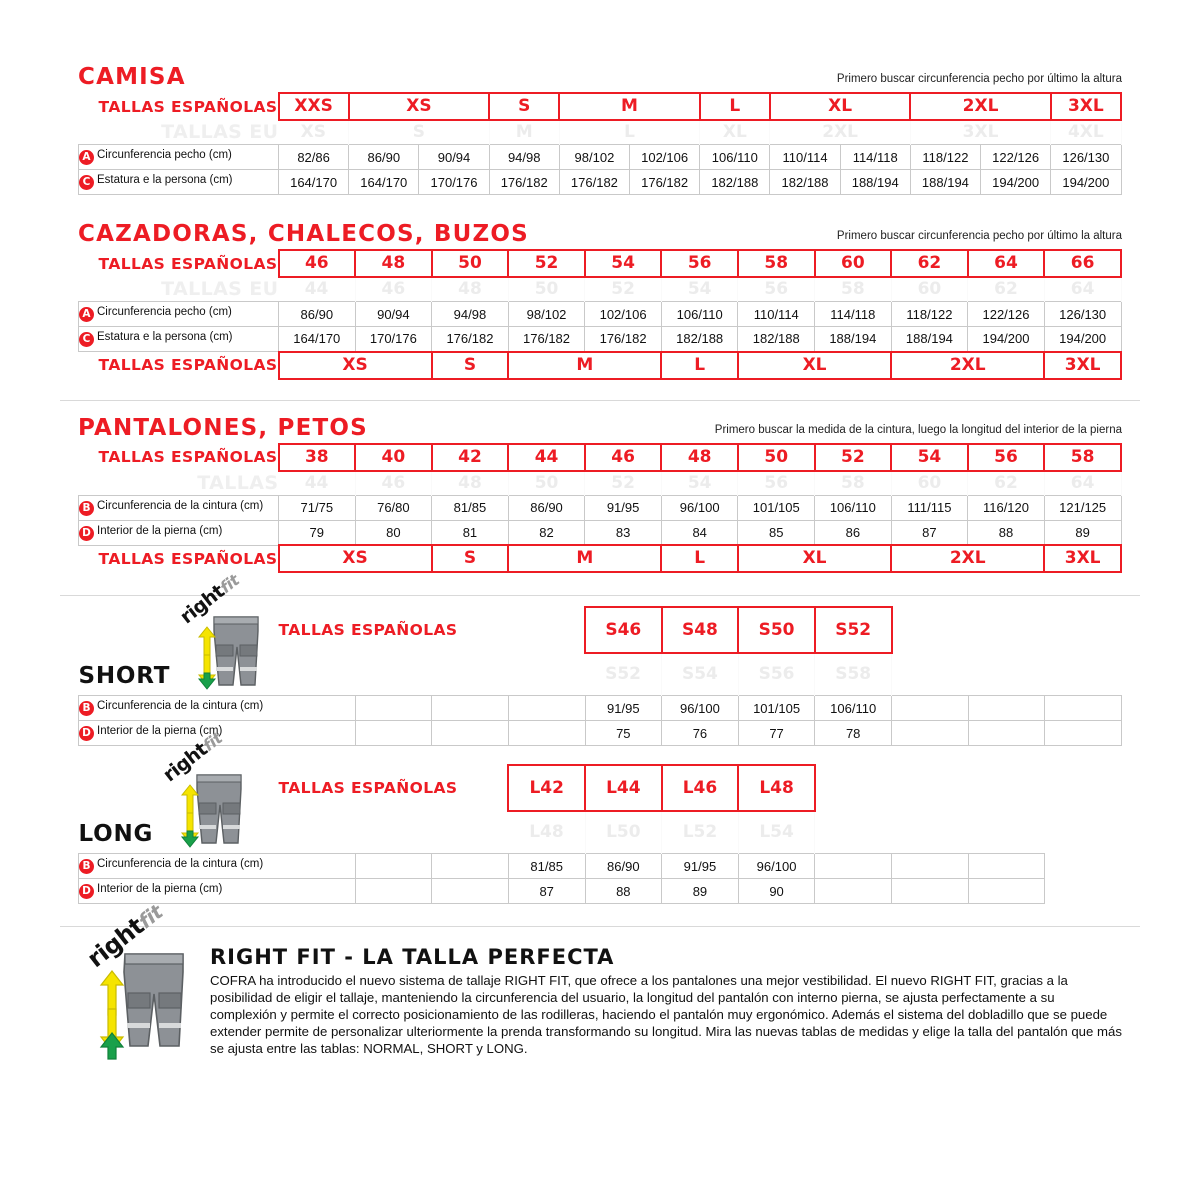  What do you see at coordinates (600, 482) in the screenshot?
I see `pantalones-eu-row: TALLAS 44 46 48 50 52 54 56 58 60 62 64` at bounding box center [600, 482].